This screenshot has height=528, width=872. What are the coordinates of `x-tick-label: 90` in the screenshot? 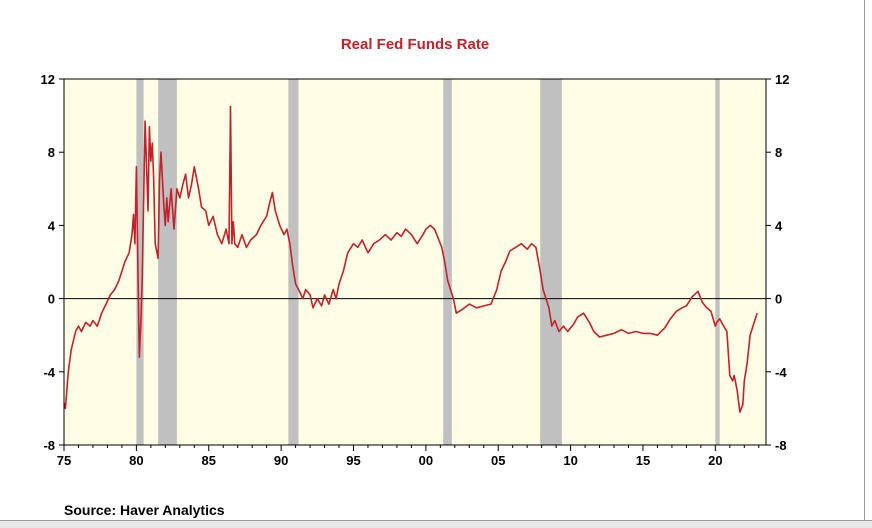 It's located at (281, 460).